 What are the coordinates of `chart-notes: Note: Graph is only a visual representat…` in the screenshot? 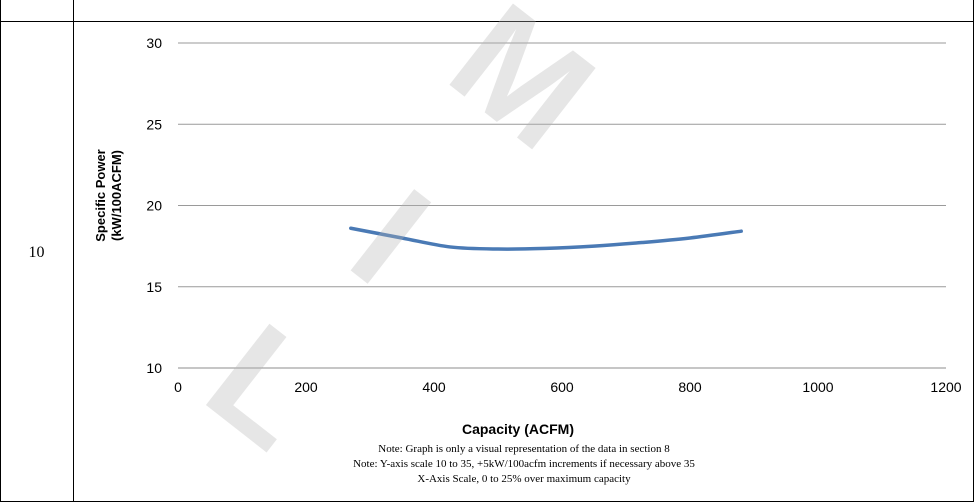 It's located at (524, 464).